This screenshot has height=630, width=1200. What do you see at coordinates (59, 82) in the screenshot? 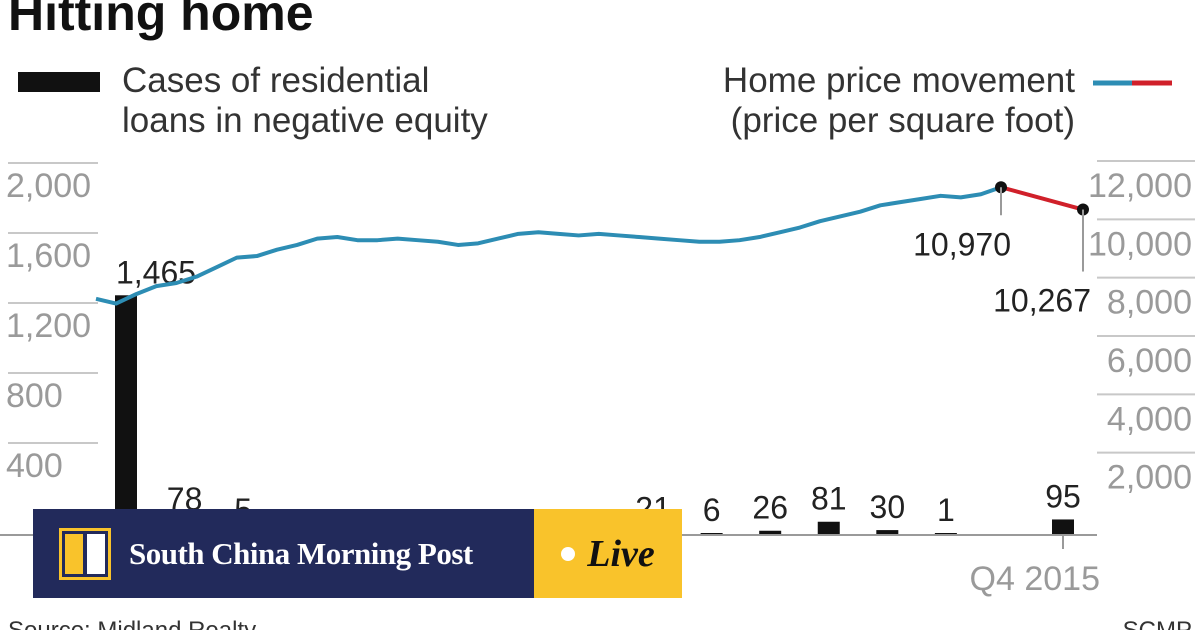
I see `legend-bar-swatch` at bounding box center [59, 82].